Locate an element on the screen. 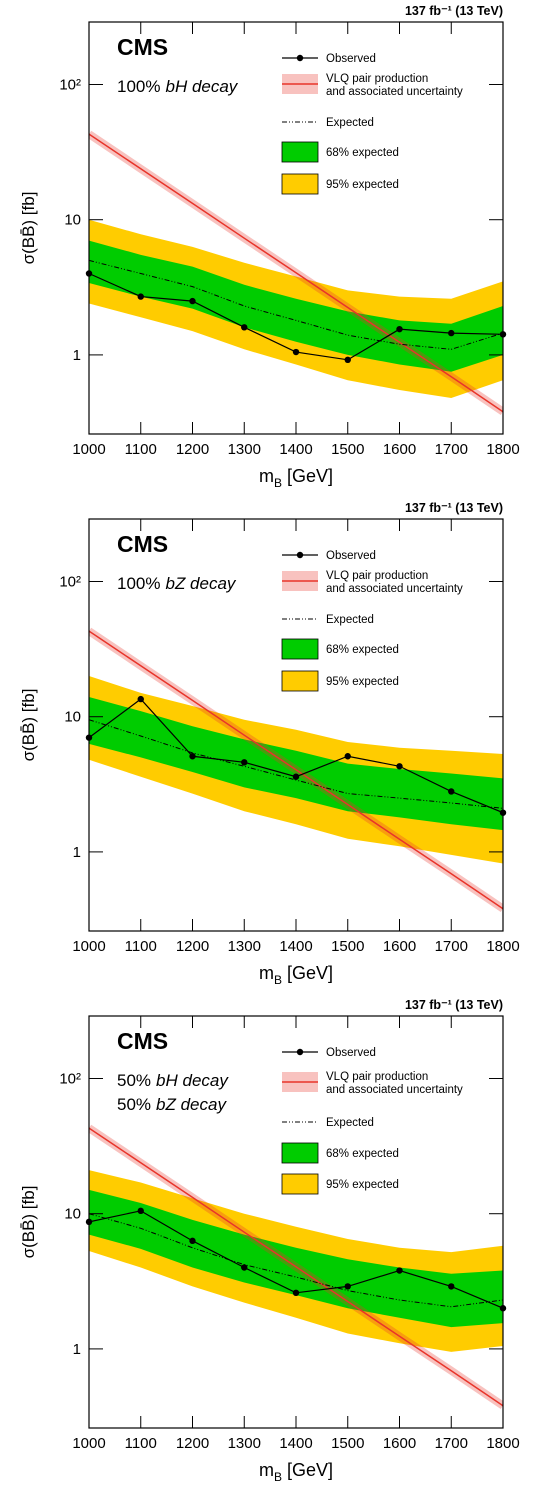 The width and height of the screenshot is (537, 1486). x-tick-label: 1400 is located at coordinates (295, 946).